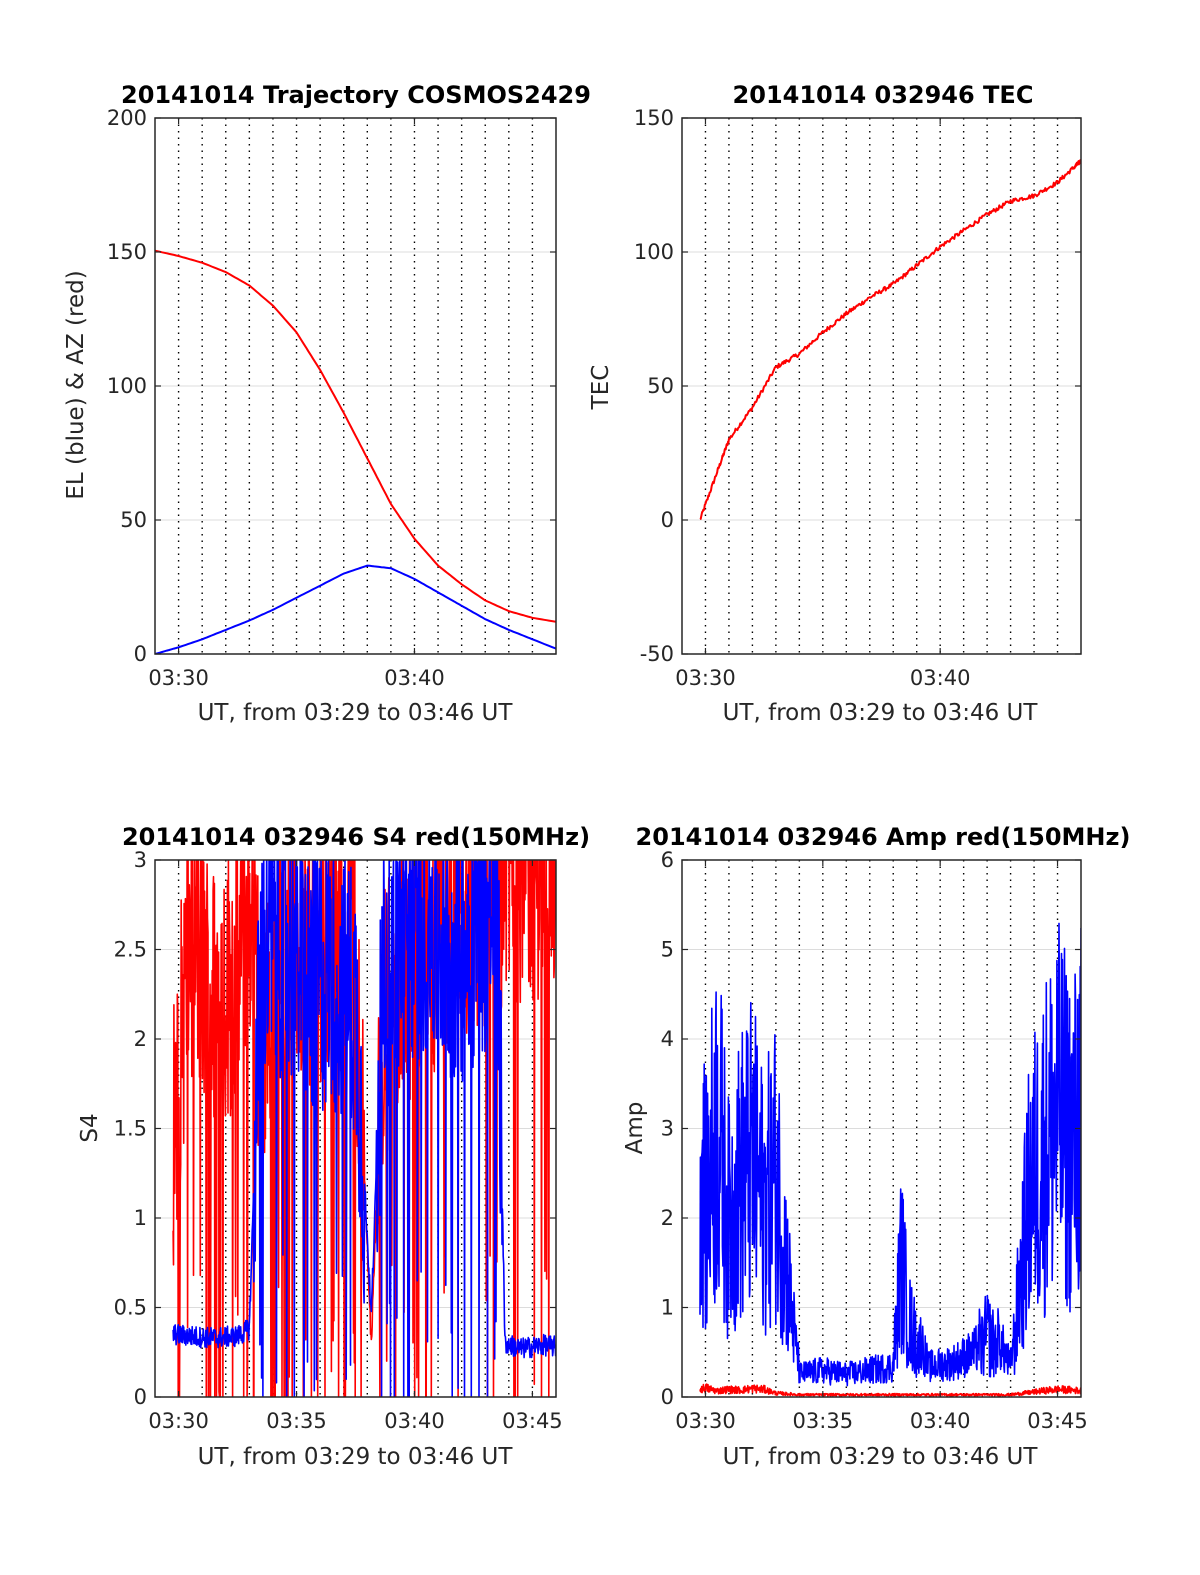 This screenshot has height=1575, width=1200. Describe the element at coordinates (705, 678) in the screenshot. I see `tec-x-tick-label: 03:30` at that location.